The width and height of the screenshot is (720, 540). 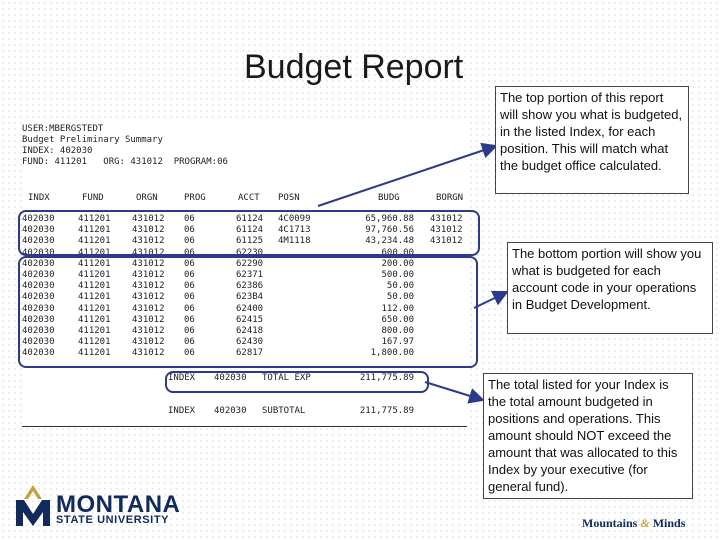 What do you see at coordinates (386, 411) in the screenshot?
I see `subtotal-amount: 211,775.89` at bounding box center [386, 411].